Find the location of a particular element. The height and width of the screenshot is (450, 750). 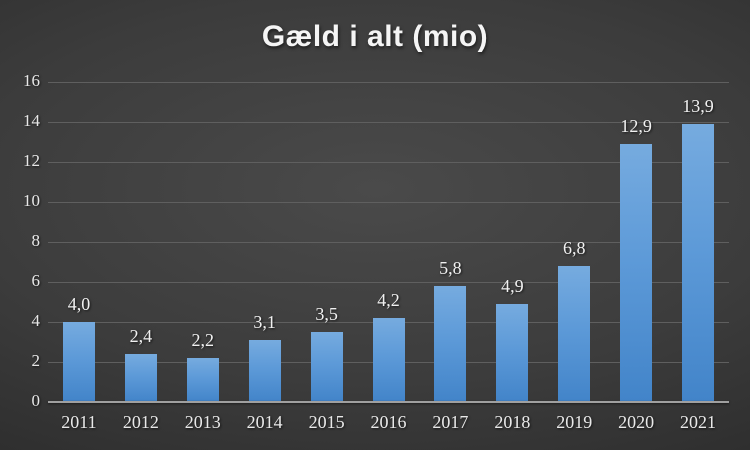

bar-value-label: 2,2 is located at coordinates (203, 340).